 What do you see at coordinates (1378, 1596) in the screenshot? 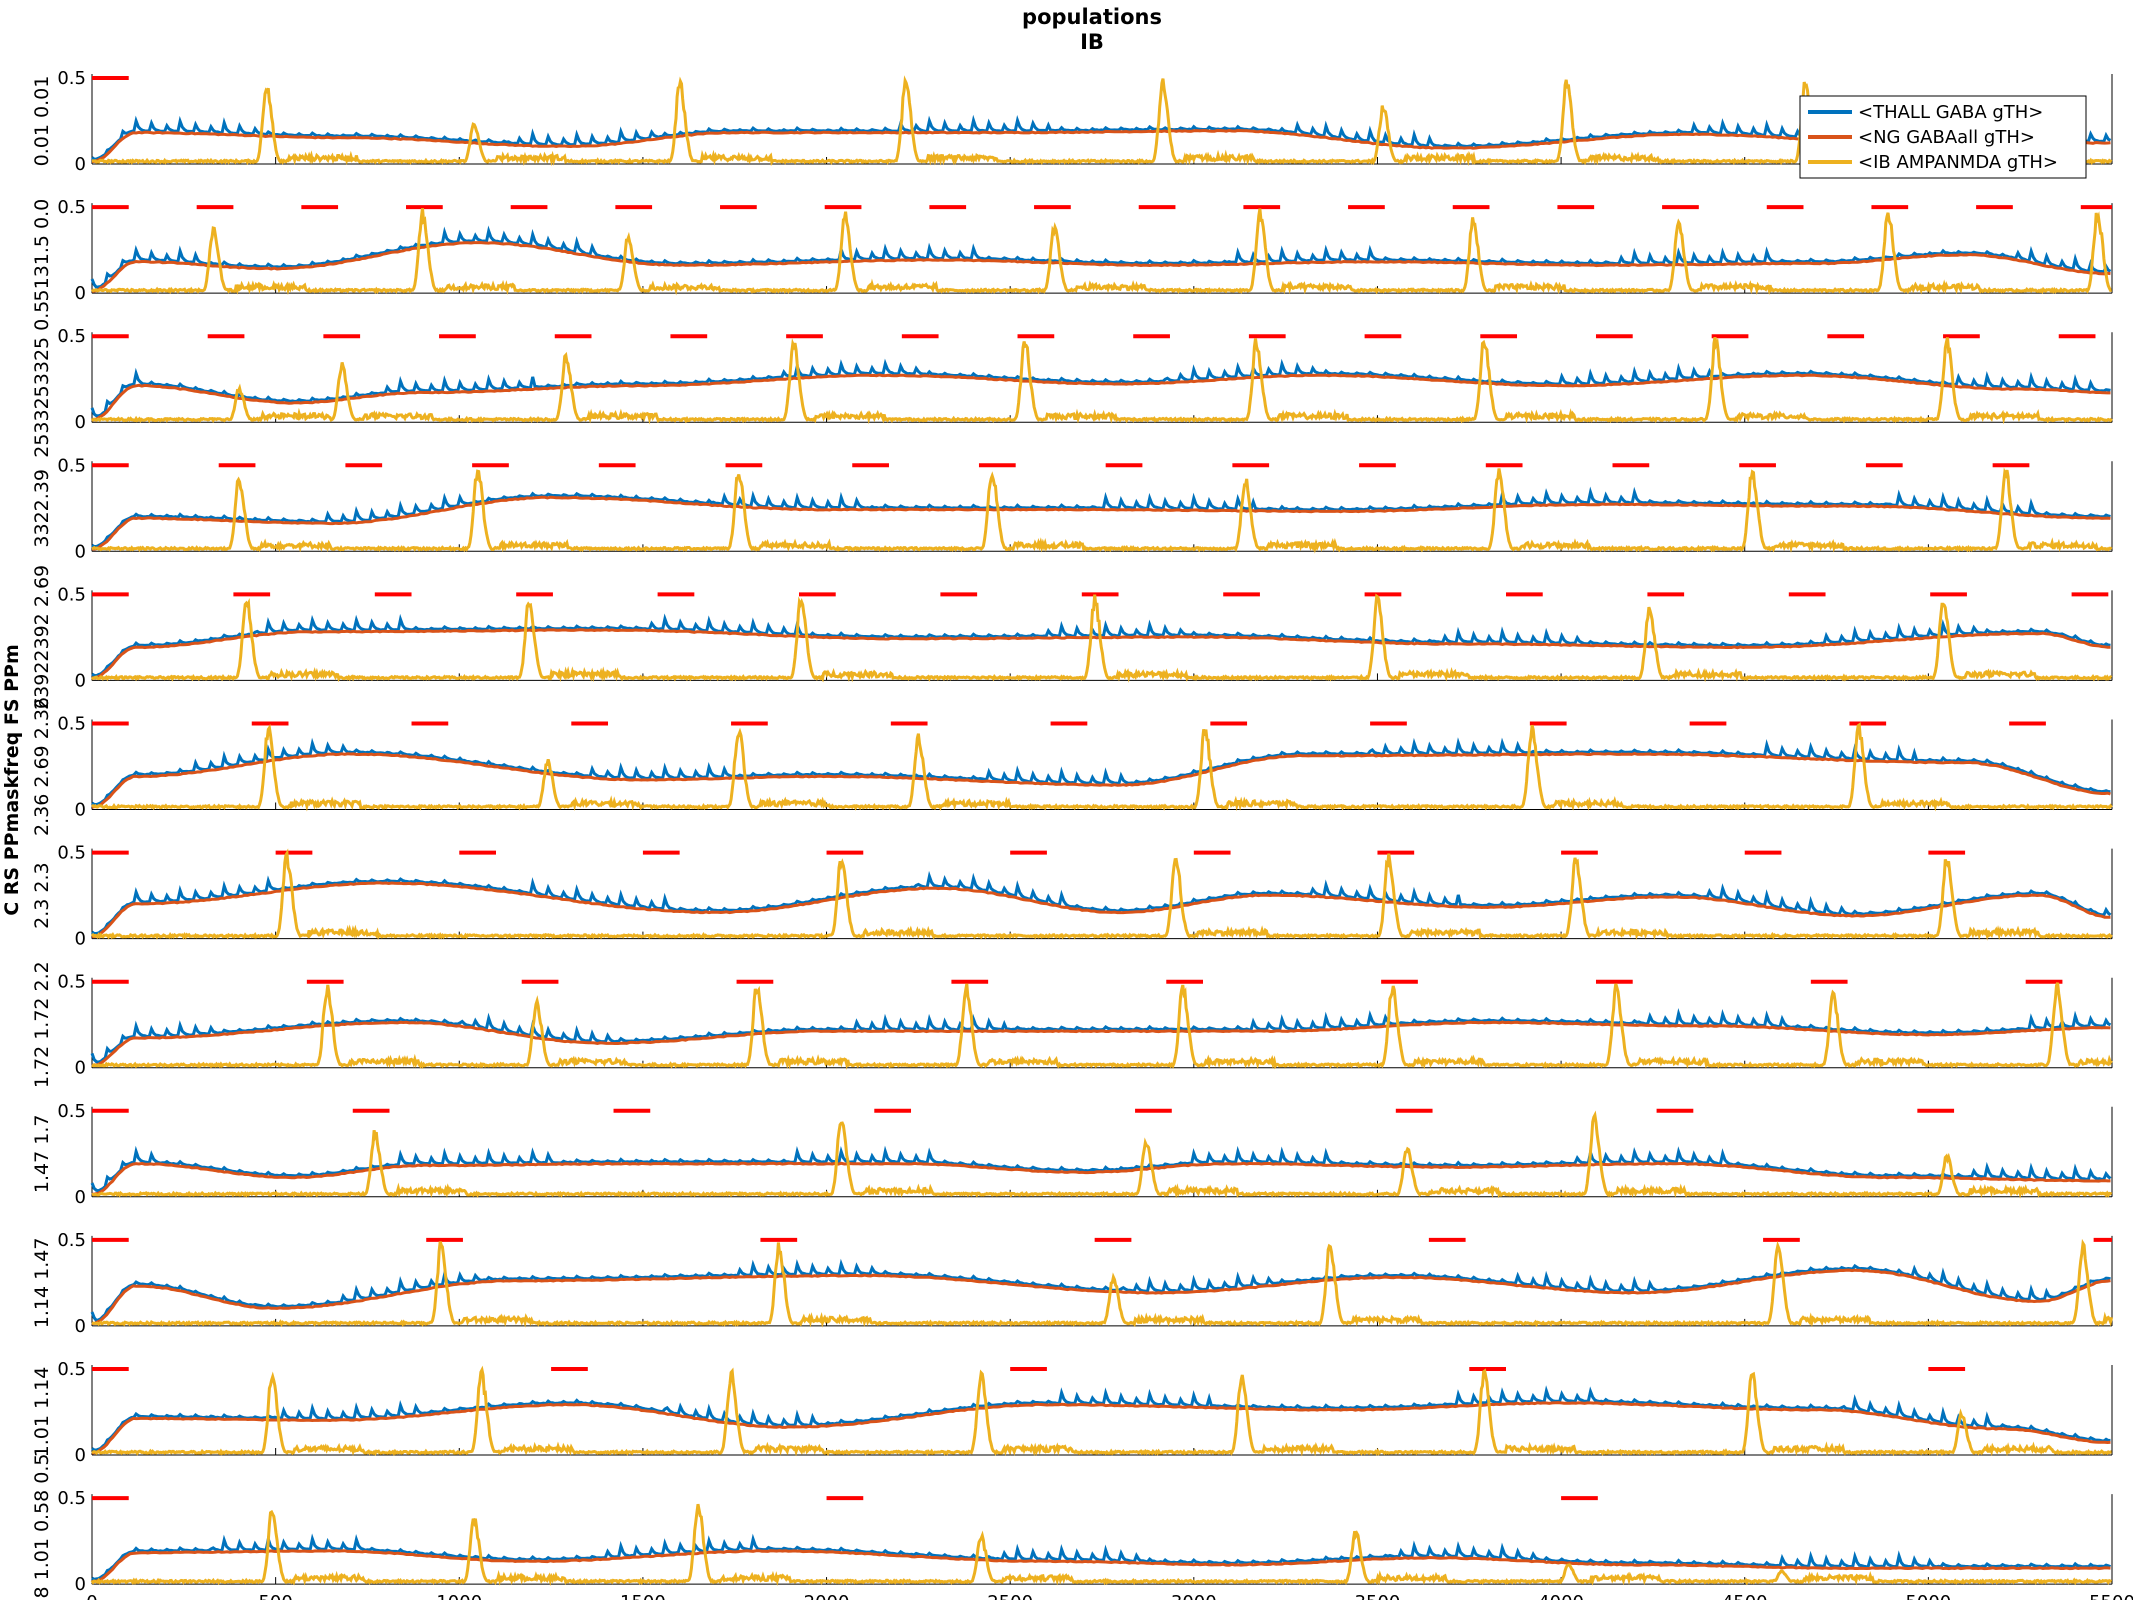
I see `x-tick-label: 3500` at bounding box center [1378, 1596].